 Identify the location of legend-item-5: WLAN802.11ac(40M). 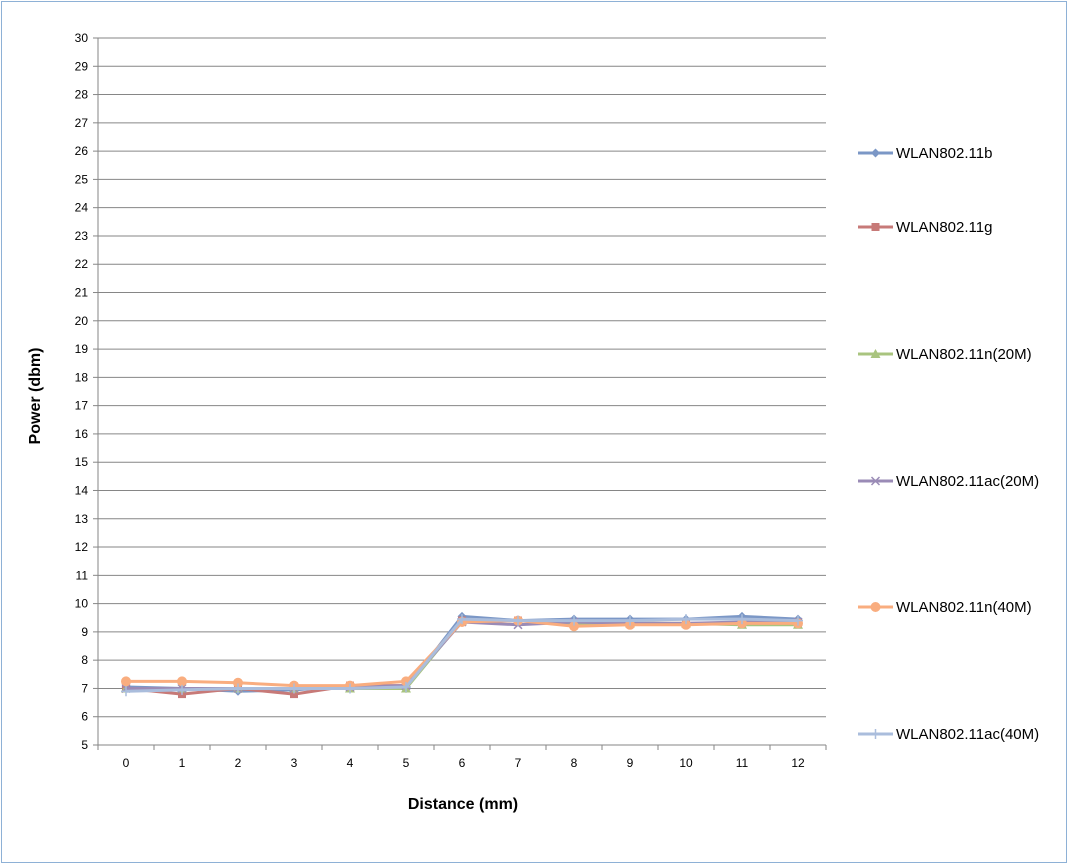
(948, 734).